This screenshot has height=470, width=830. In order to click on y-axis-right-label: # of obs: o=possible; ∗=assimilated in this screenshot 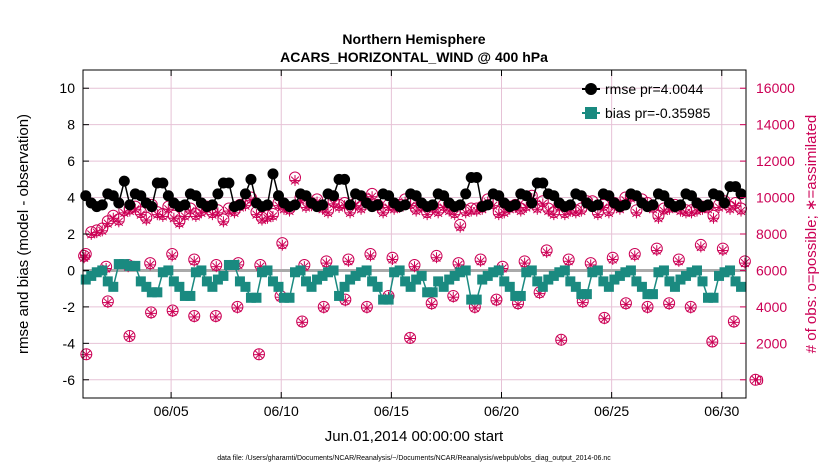, I will do `click(811, 234)`.